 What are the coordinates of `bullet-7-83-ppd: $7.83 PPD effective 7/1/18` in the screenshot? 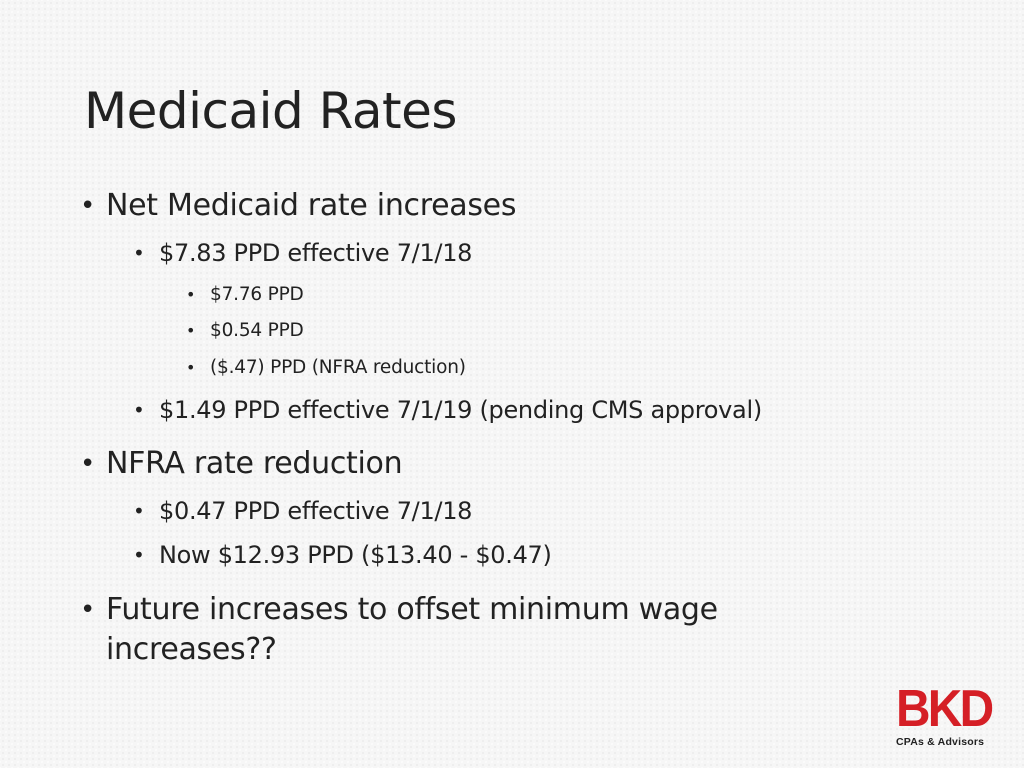 It's located at (302, 253).